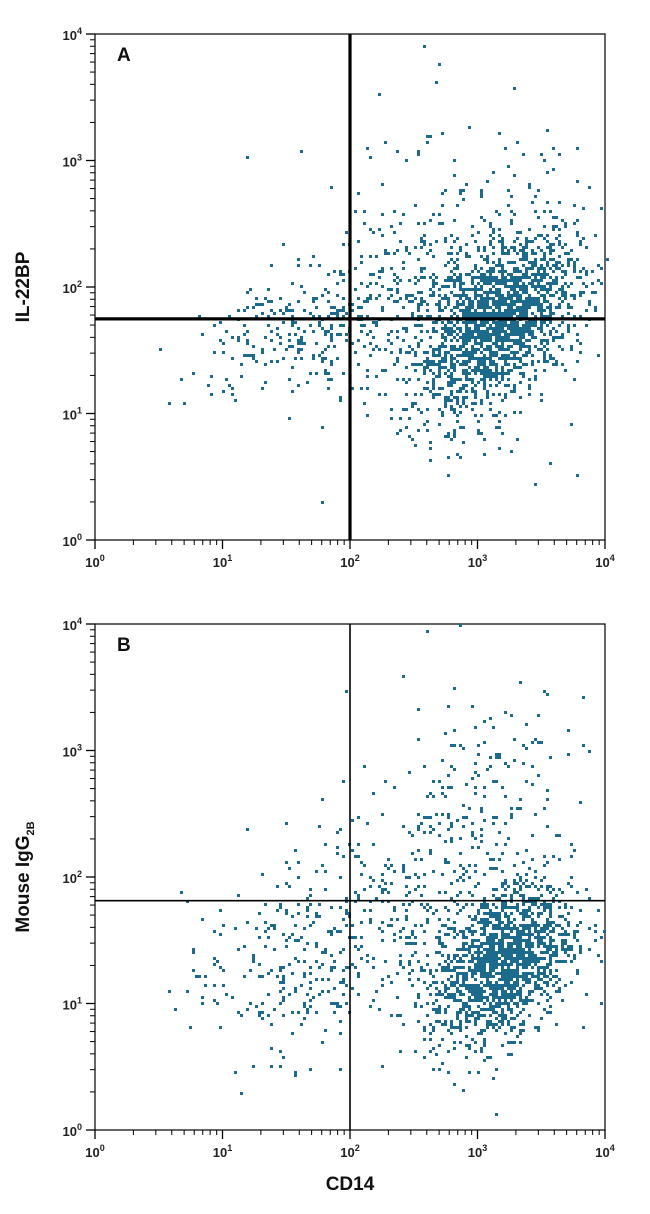  What do you see at coordinates (271, 361) in the screenshot?
I see `event-dot-a-2018` at bounding box center [271, 361].